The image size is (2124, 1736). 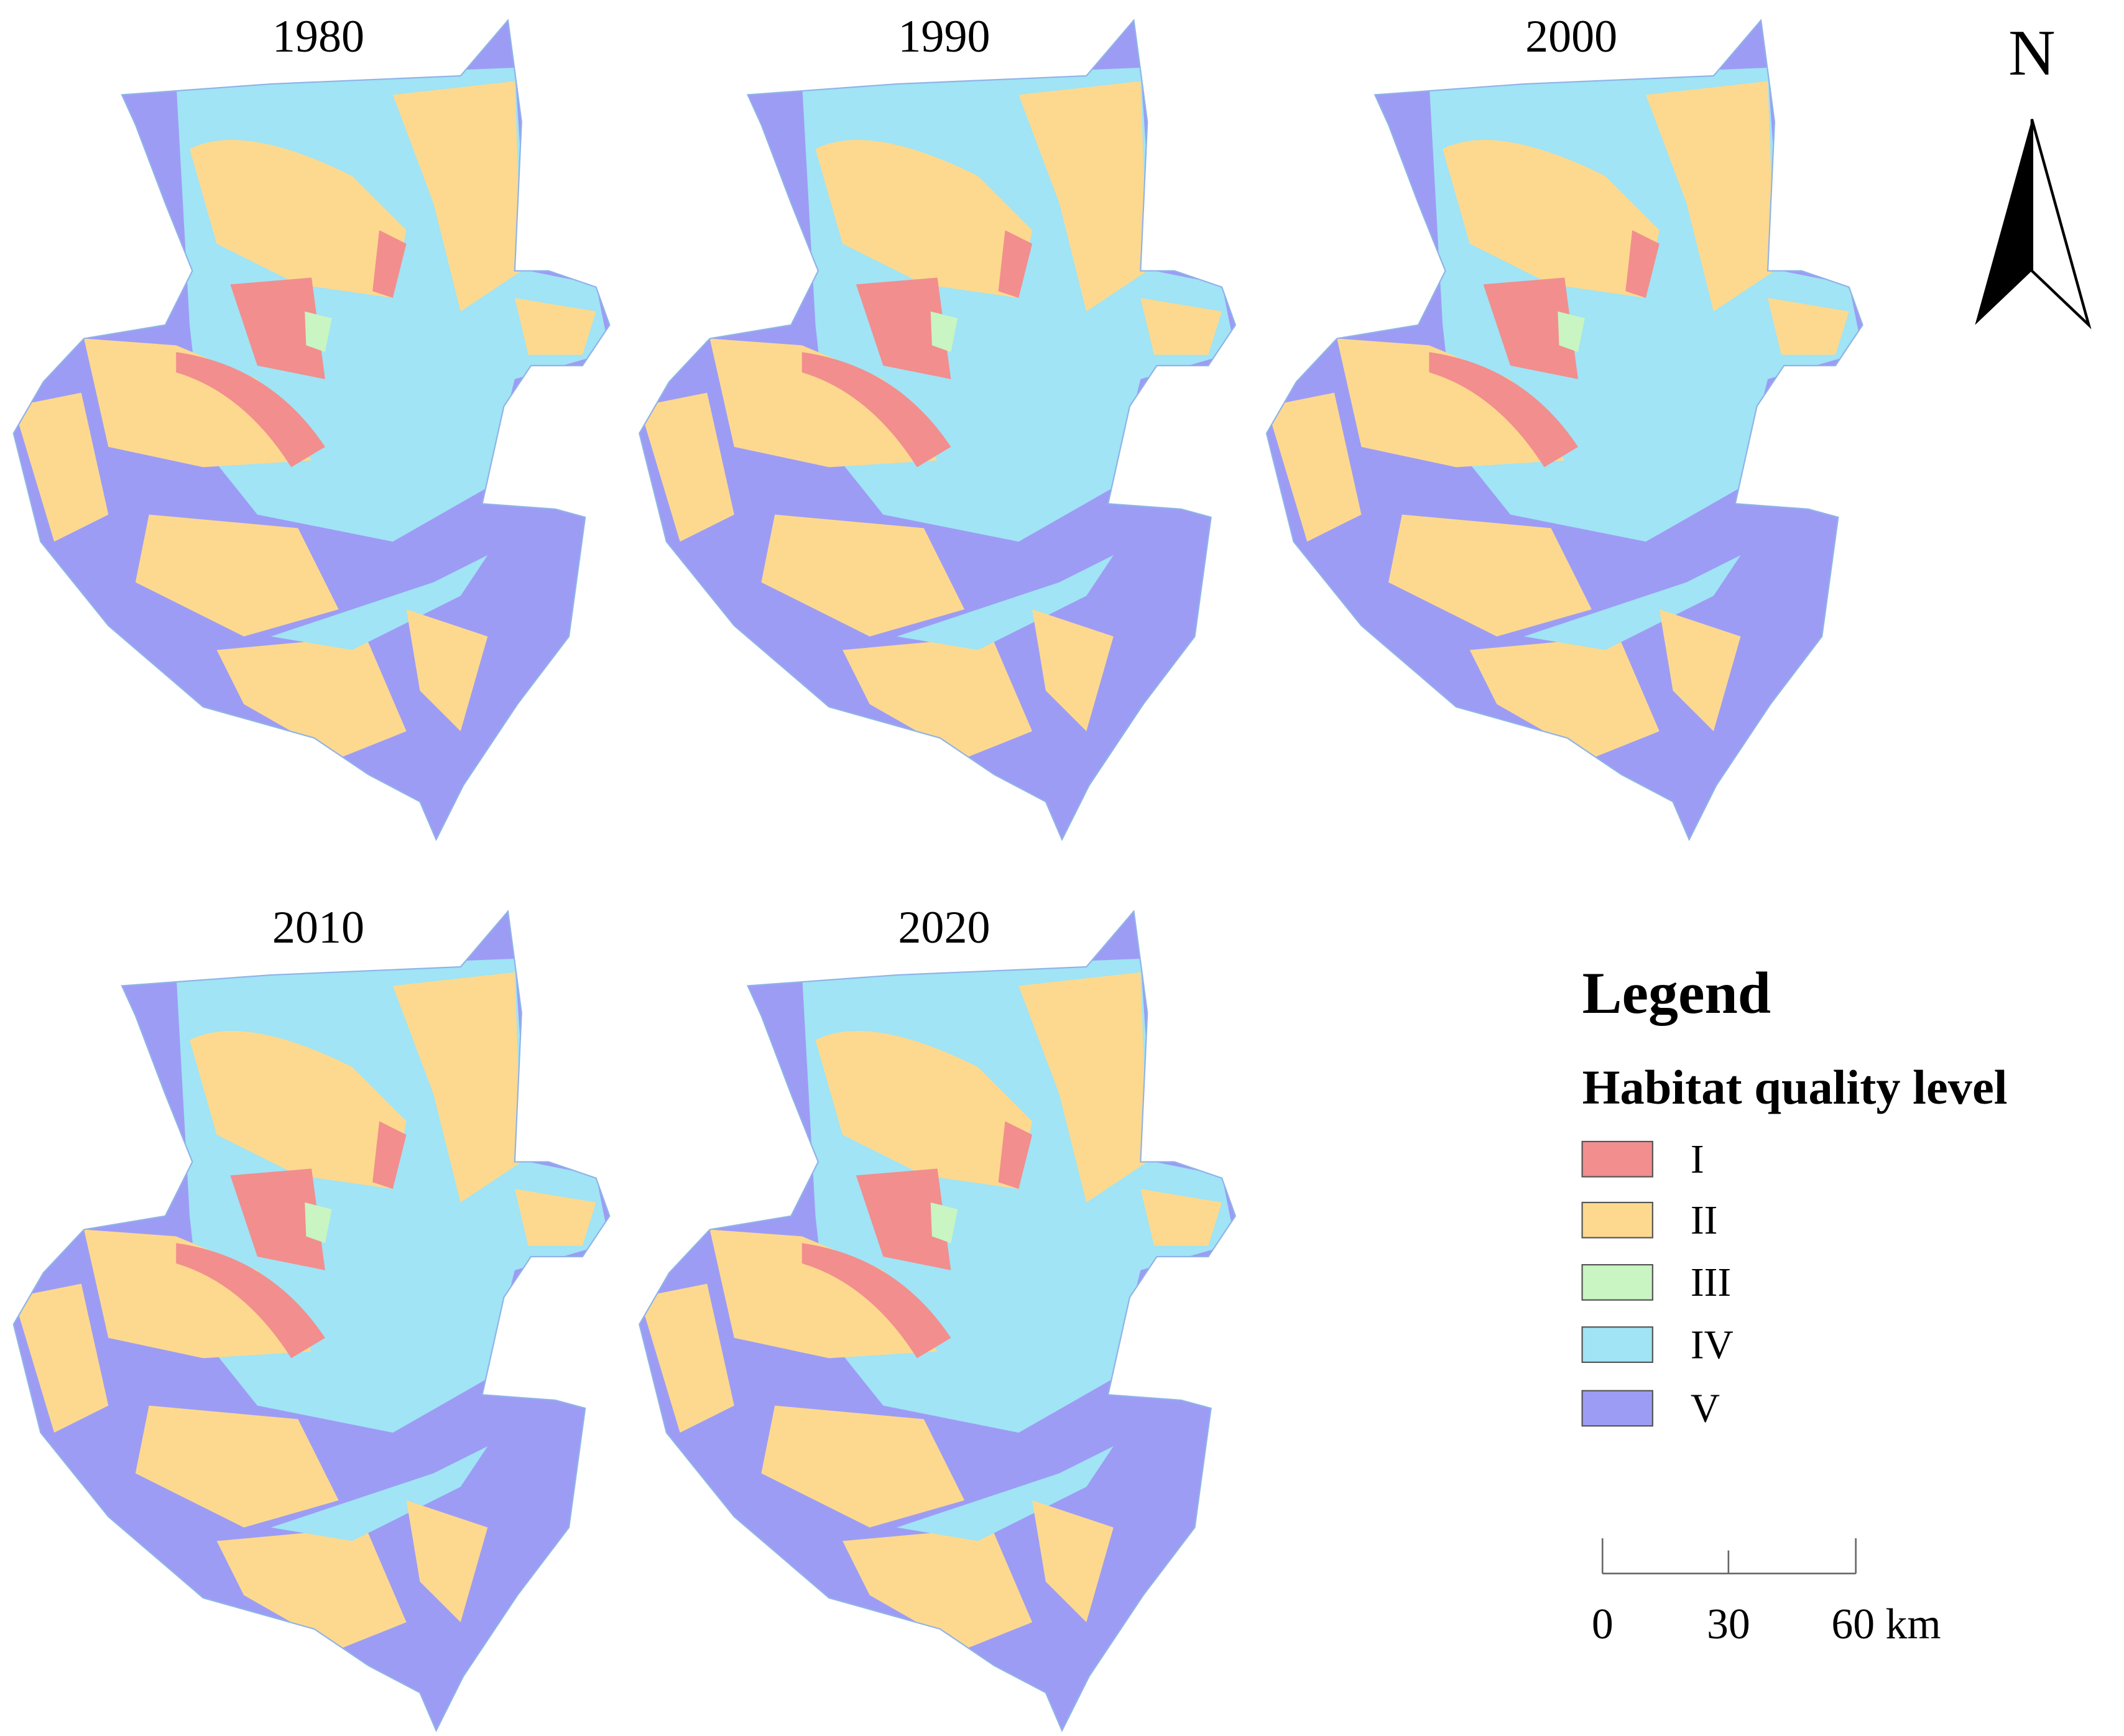 I want to click on panel-title: 1980, so click(x=318, y=36).